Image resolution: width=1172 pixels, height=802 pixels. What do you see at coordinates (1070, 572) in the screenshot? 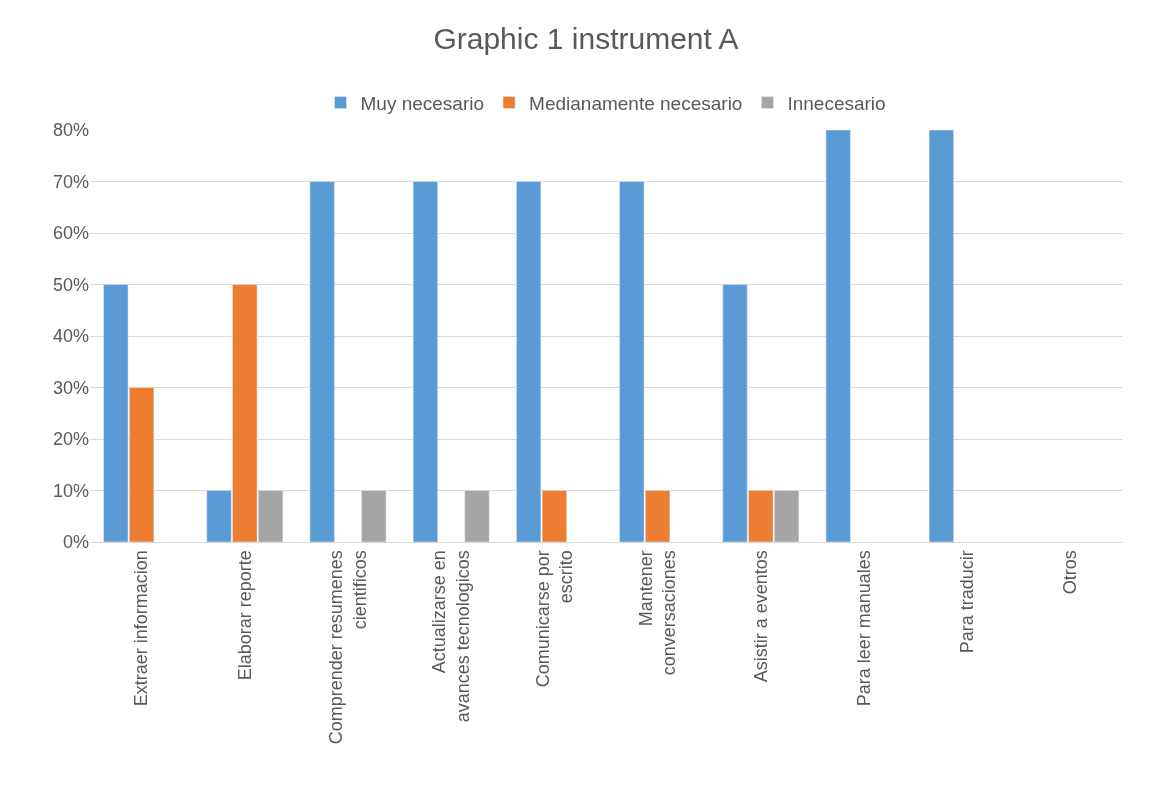
I see `x-tick-label: Otros` at bounding box center [1070, 572].